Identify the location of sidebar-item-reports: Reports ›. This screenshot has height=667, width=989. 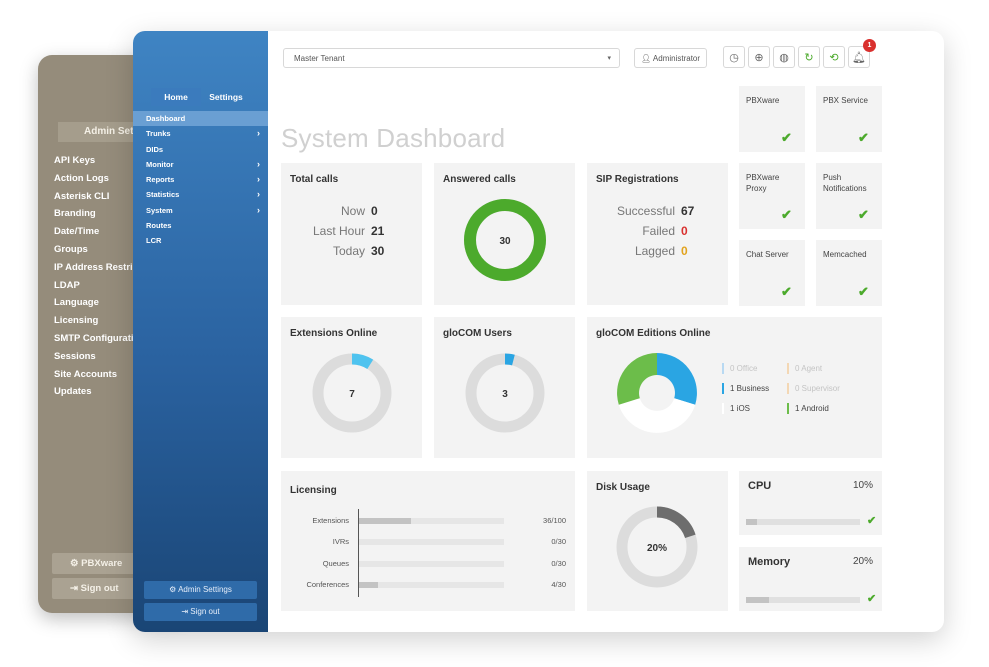
(200, 179).